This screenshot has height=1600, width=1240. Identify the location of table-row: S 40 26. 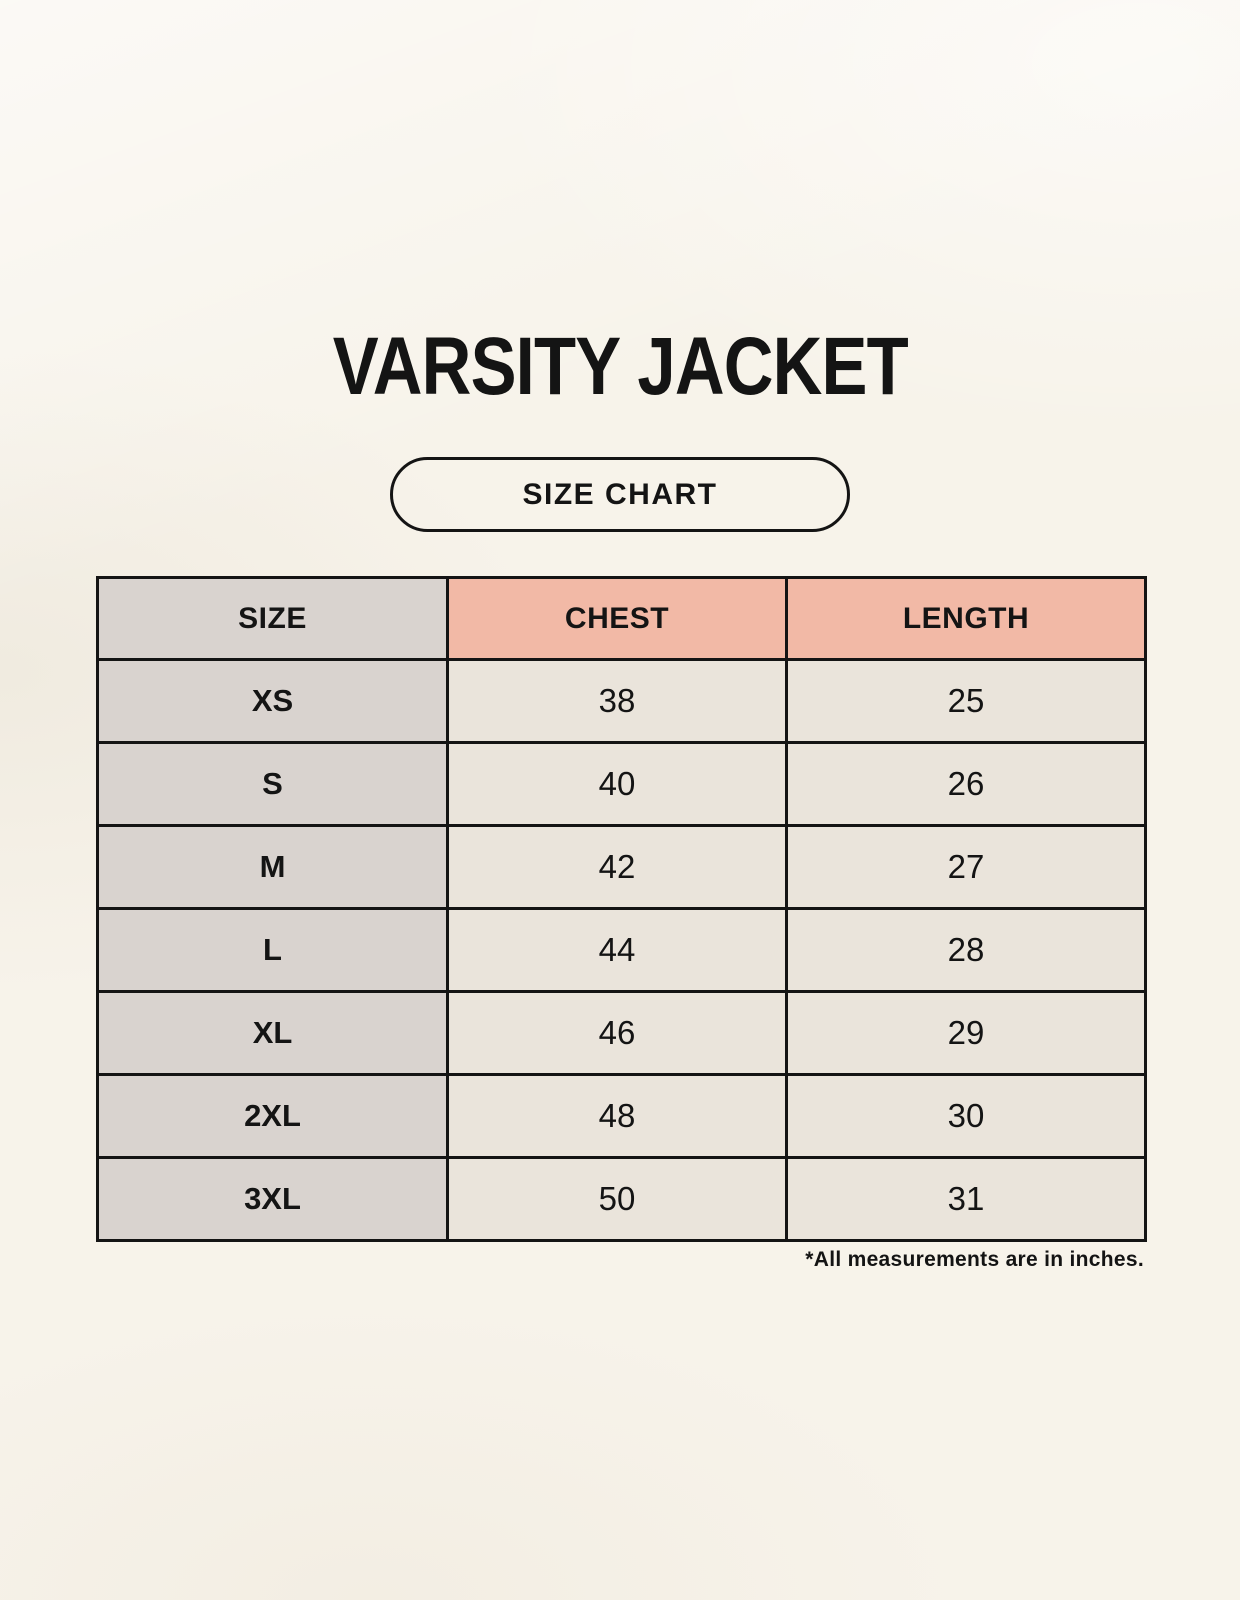
(621, 784).